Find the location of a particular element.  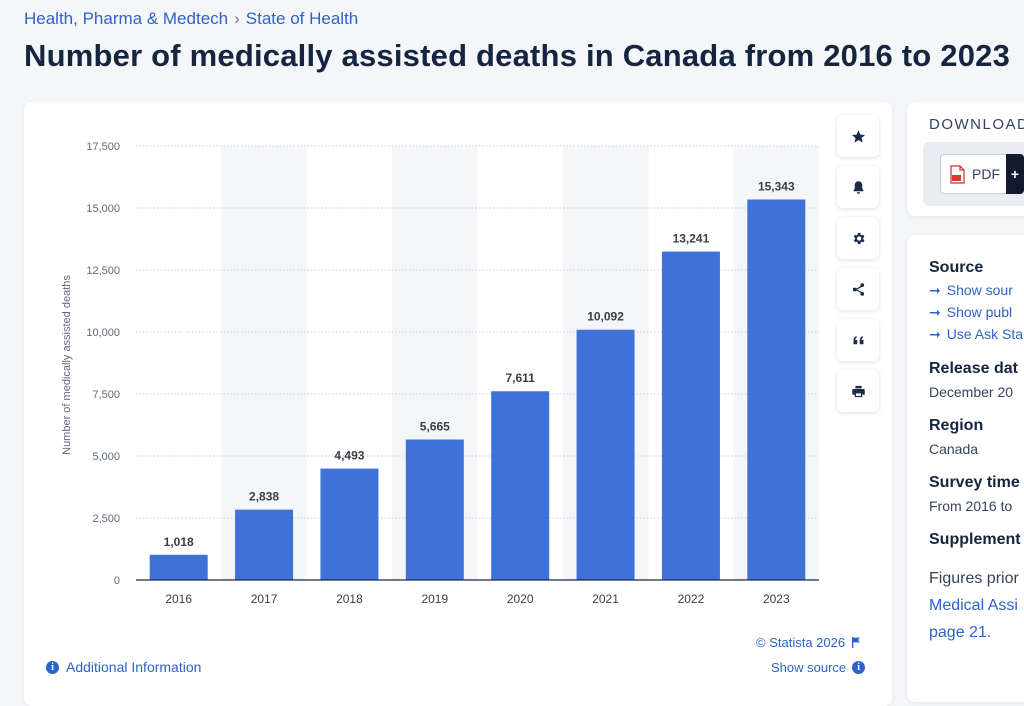

bar-value-label: 5,665 is located at coordinates (435, 427).